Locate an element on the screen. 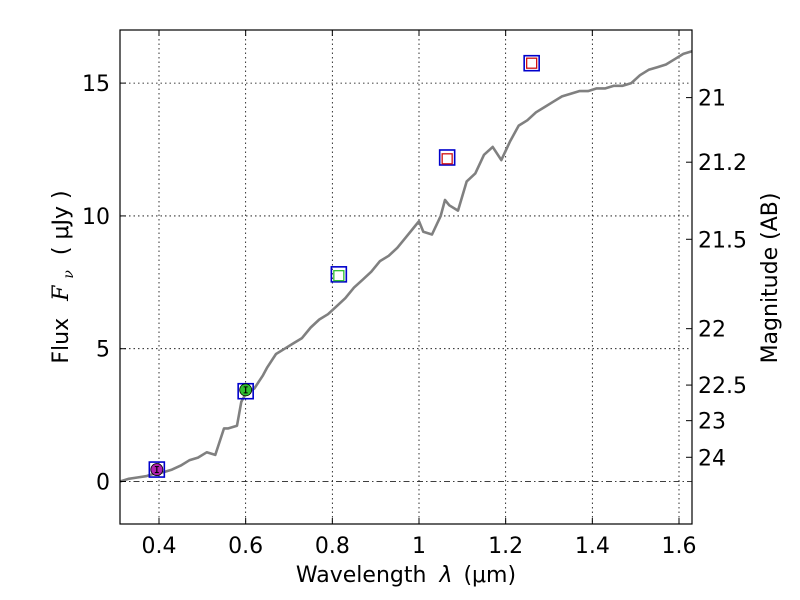  y-tick-label: 0 is located at coordinates (103, 483).